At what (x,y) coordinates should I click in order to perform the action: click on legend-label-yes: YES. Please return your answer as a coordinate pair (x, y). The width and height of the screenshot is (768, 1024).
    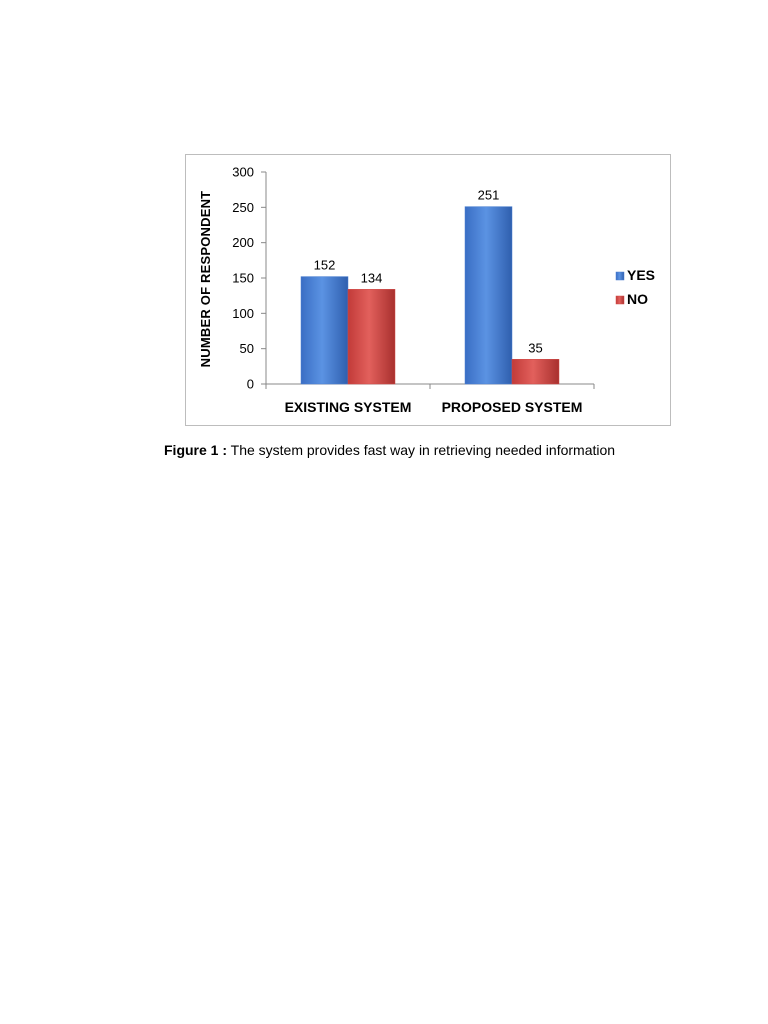
    Looking at the image, I should click on (641, 275).